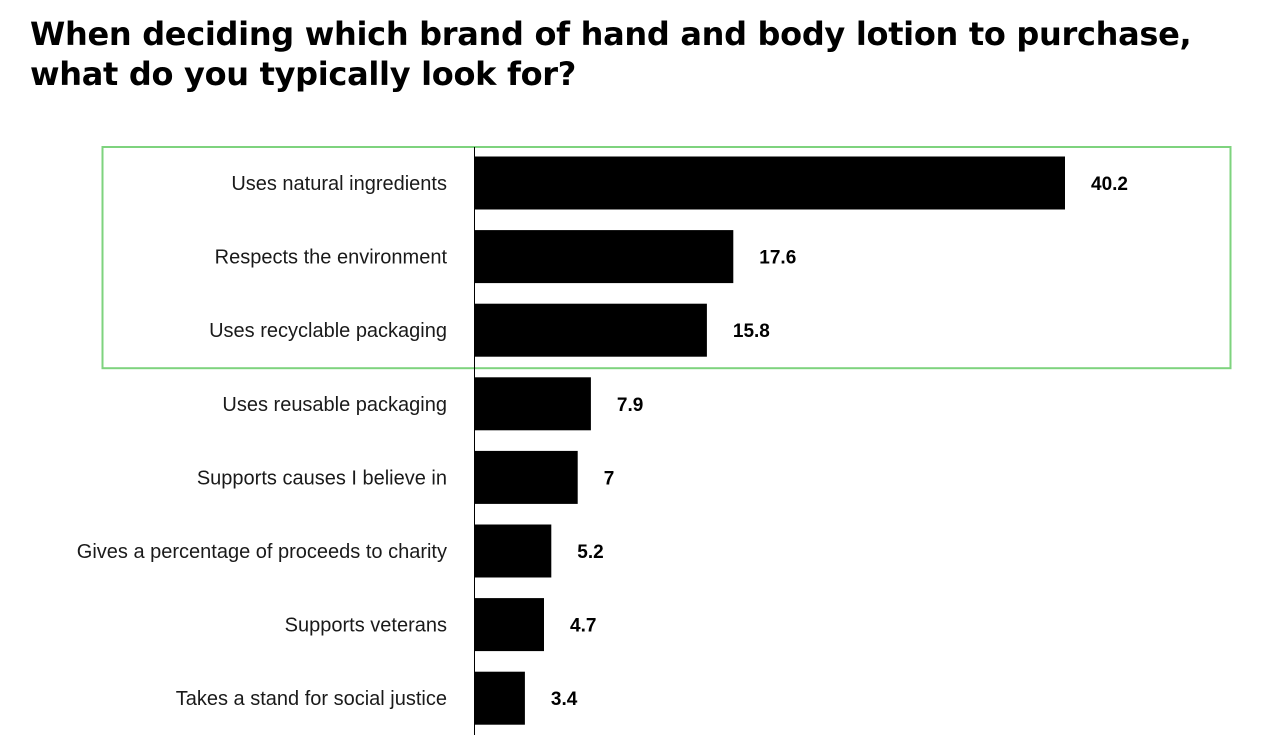 The width and height of the screenshot is (1274, 753). What do you see at coordinates (590, 552) in the screenshot?
I see `value-label-gives-a-percentage-of-proceeds-to-charity: 5.2` at bounding box center [590, 552].